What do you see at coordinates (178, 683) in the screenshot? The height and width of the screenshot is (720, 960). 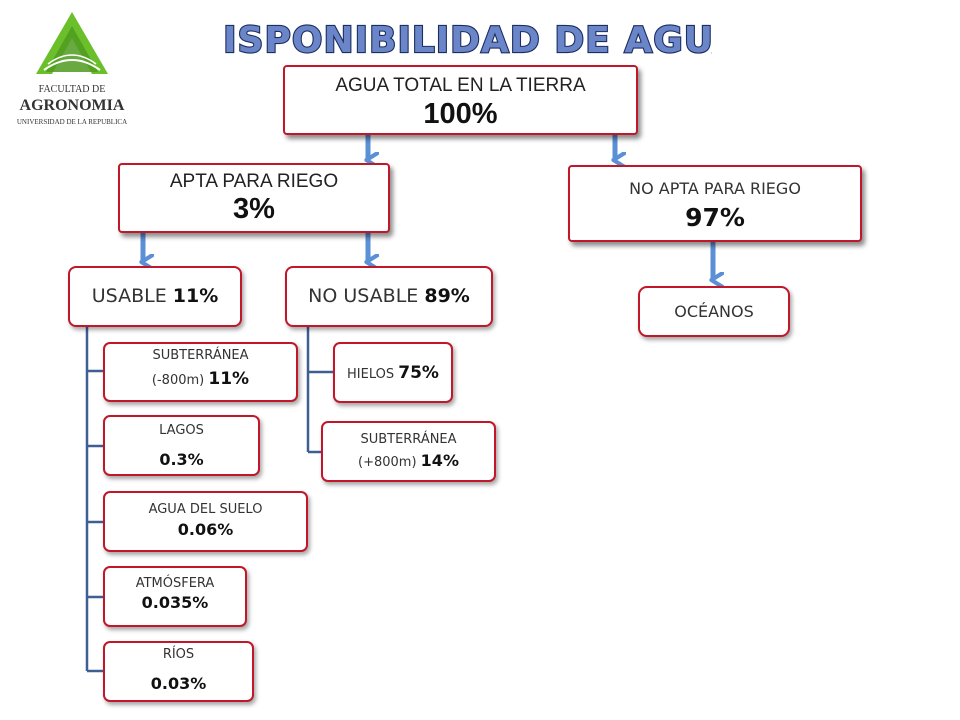 I see `rios-value: 0.03%` at bounding box center [178, 683].